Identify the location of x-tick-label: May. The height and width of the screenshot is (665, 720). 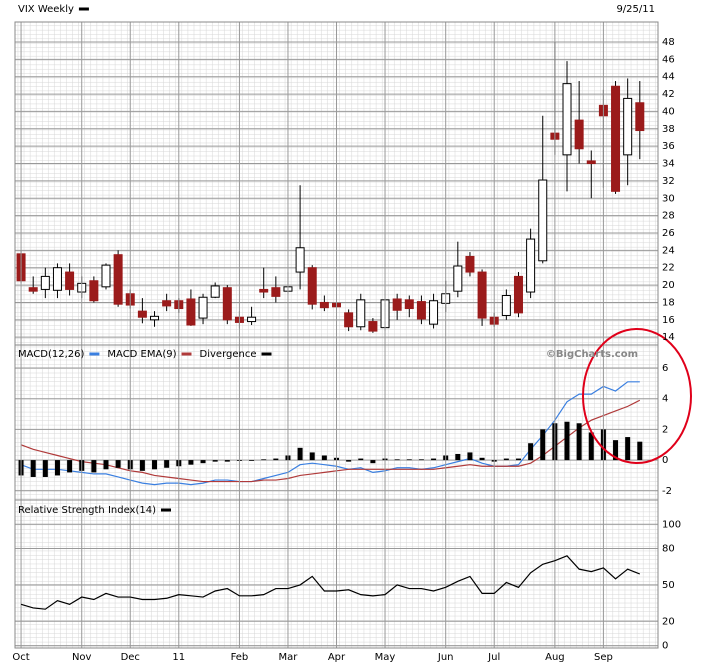
(385, 657).